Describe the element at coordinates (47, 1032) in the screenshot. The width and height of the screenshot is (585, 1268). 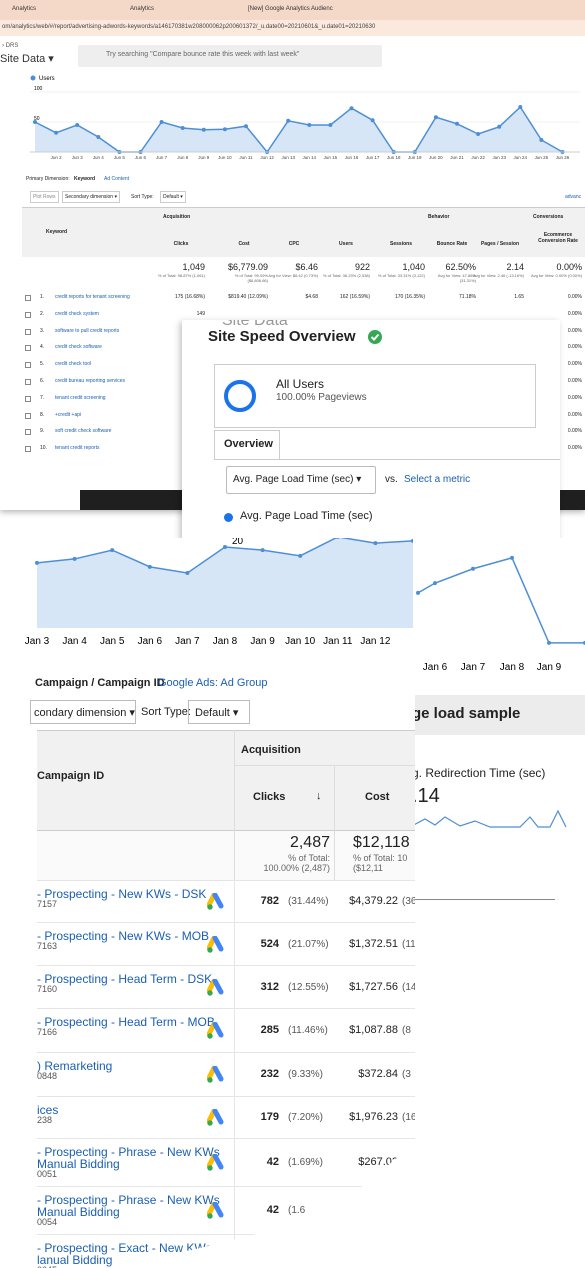
I see `campaign-link: 7166` at that location.